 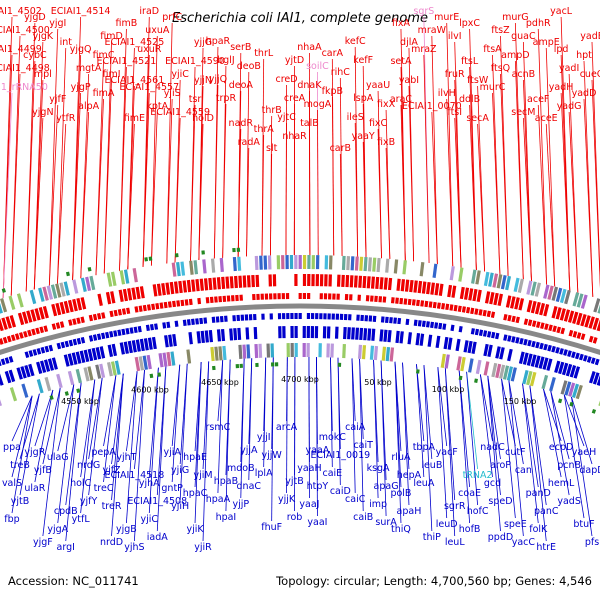 I want to click on gene-label: ECIAI1_4508, so click(x=157, y=501).